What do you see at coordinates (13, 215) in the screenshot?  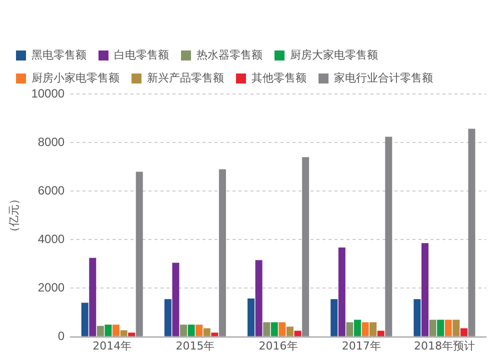 I see `y-axis-title: （亿元）` at bounding box center [13, 215].